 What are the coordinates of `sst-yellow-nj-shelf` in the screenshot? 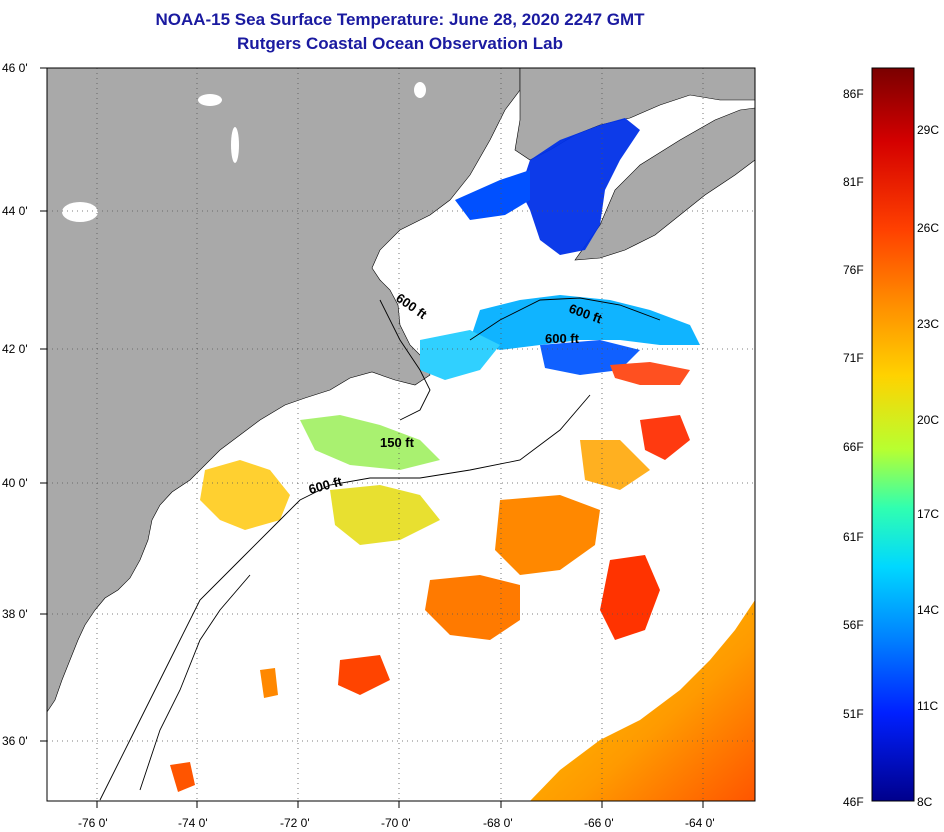 It's located at (245, 495).